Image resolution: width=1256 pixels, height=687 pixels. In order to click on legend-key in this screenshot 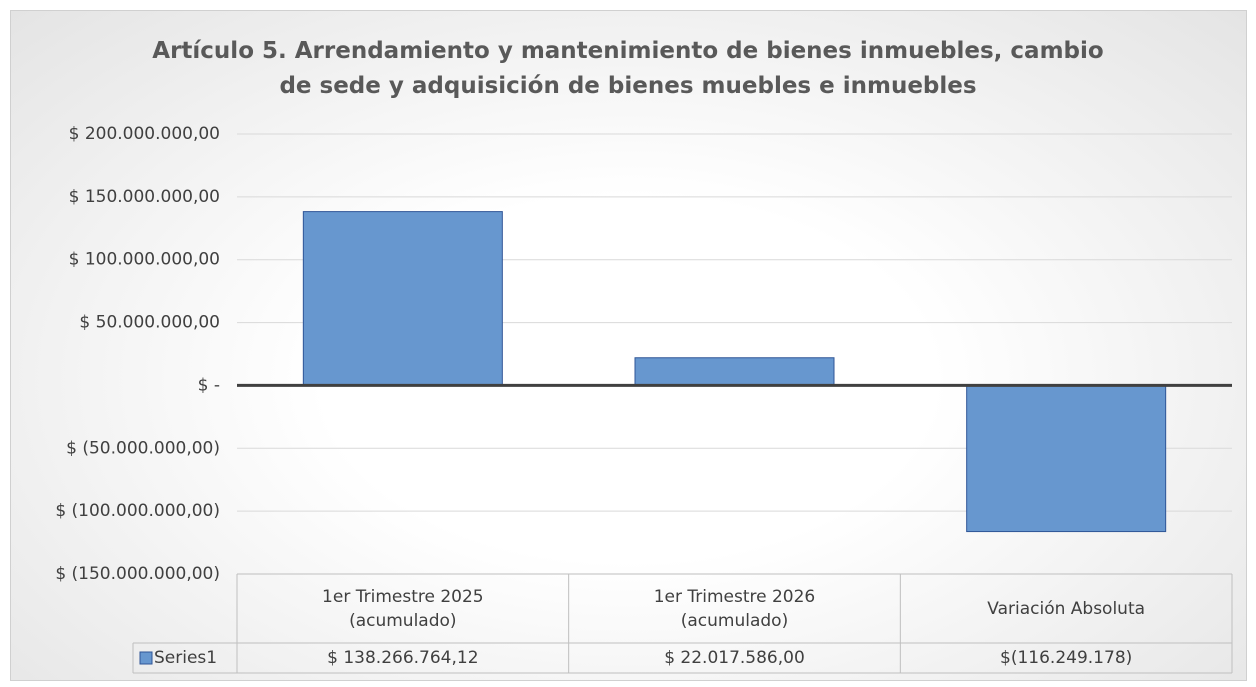, I will do `click(146, 658)`.